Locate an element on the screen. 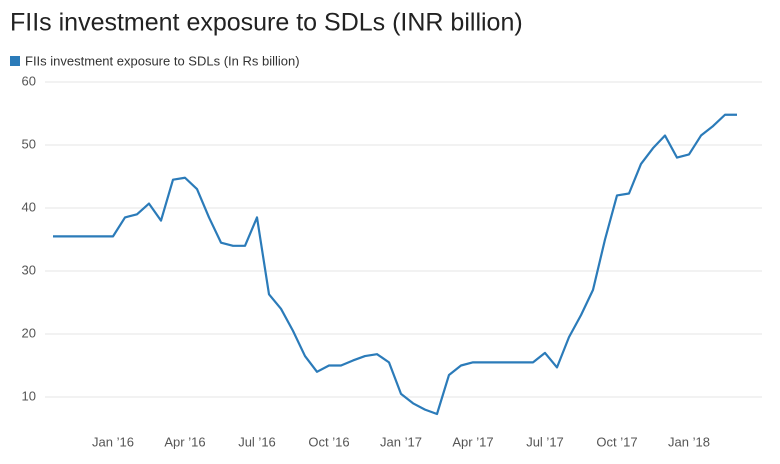 Image resolution: width=780 pixels, height=464 pixels. y-tick-label: 10 is located at coordinates (29, 395).